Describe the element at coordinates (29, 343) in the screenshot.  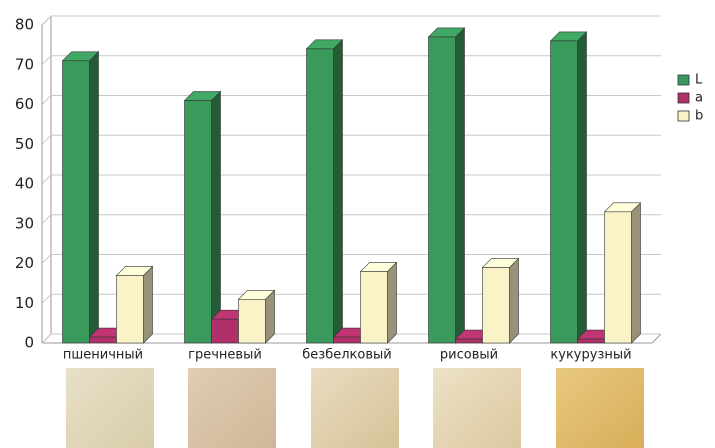
I see `y-tick-label: 0` at that location.